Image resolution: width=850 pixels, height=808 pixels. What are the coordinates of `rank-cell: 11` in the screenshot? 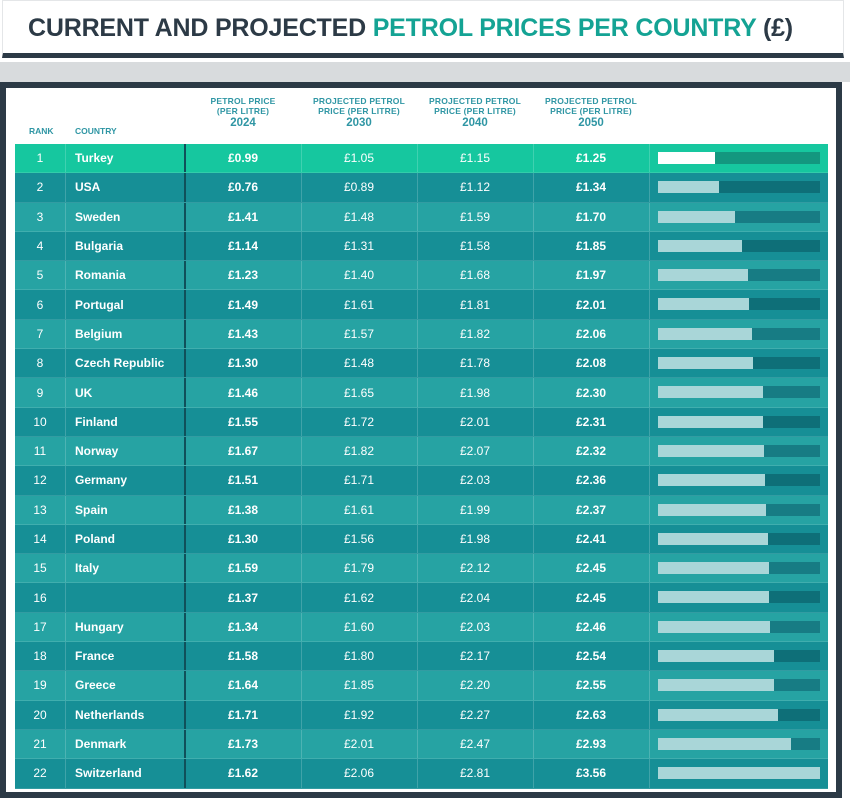 It's located at (40, 451).